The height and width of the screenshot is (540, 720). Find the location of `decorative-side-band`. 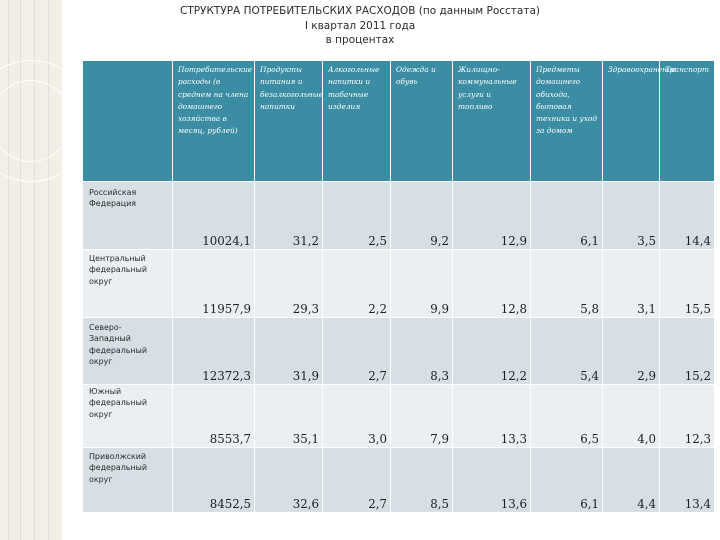

decorative-side-band is located at coordinates (46, 270).